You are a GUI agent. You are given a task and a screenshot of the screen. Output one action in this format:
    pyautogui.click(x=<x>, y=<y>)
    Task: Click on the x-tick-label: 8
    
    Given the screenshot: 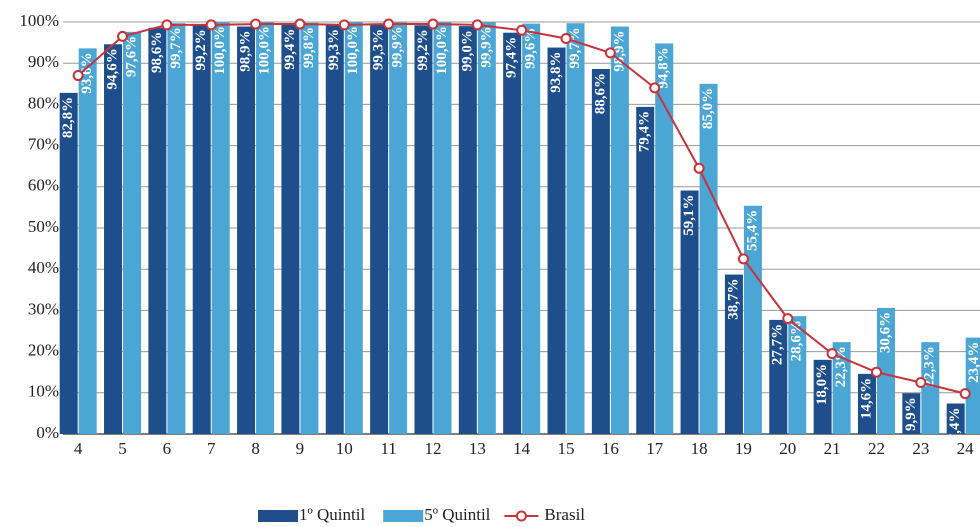 What is the action you would take?
    pyautogui.click(x=255, y=448)
    